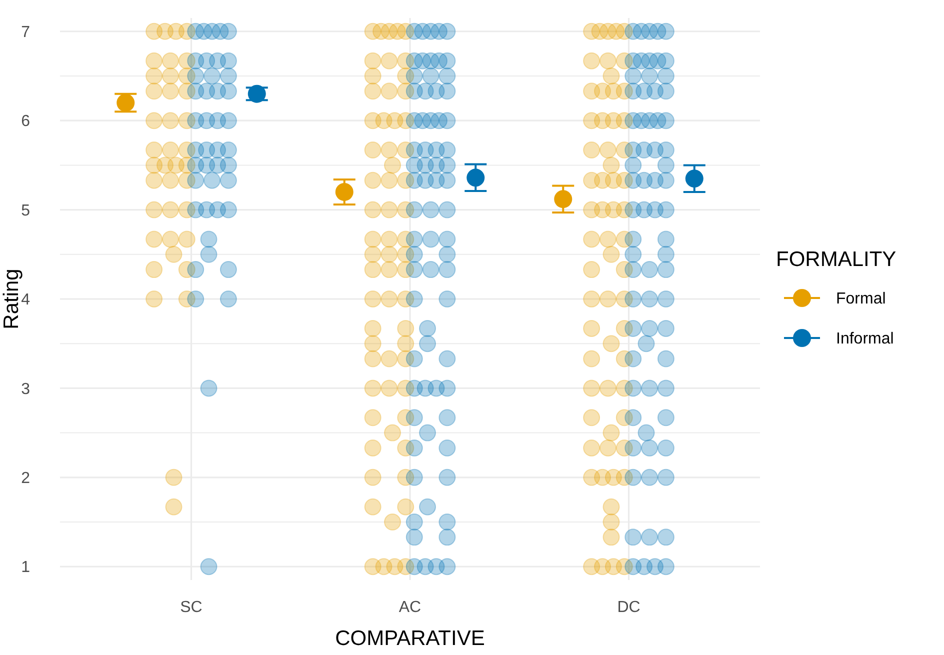 Image resolution: width=944 pixels, height=655 pixels. What do you see at coordinates (410, 607) in the screenshot?
I see `x-tick-label: AC` at bounding box center [410, 607].